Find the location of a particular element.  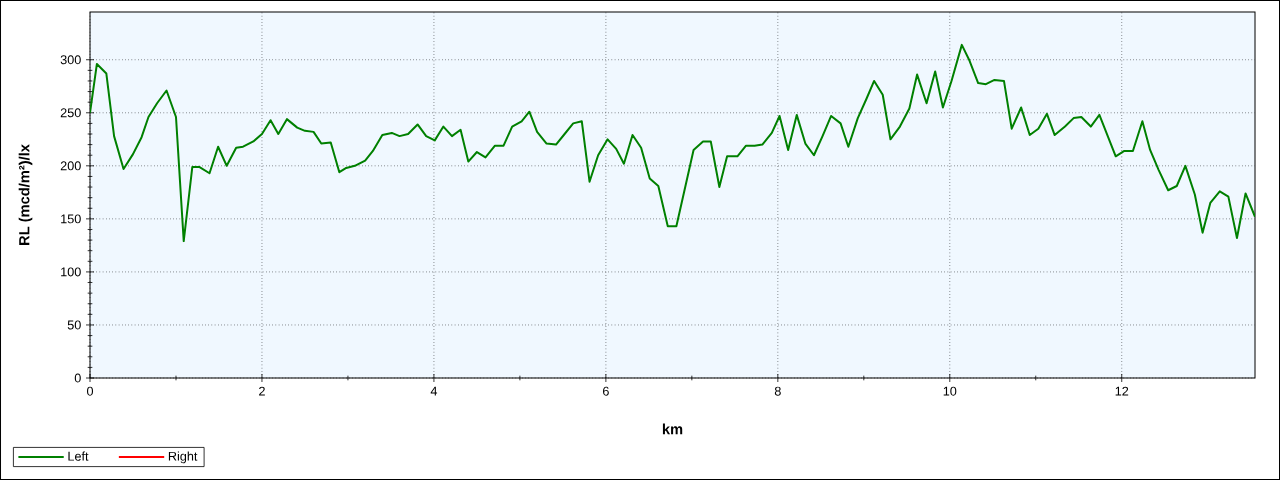

x-tick-label: 6 is located at coordinates (606, 391).